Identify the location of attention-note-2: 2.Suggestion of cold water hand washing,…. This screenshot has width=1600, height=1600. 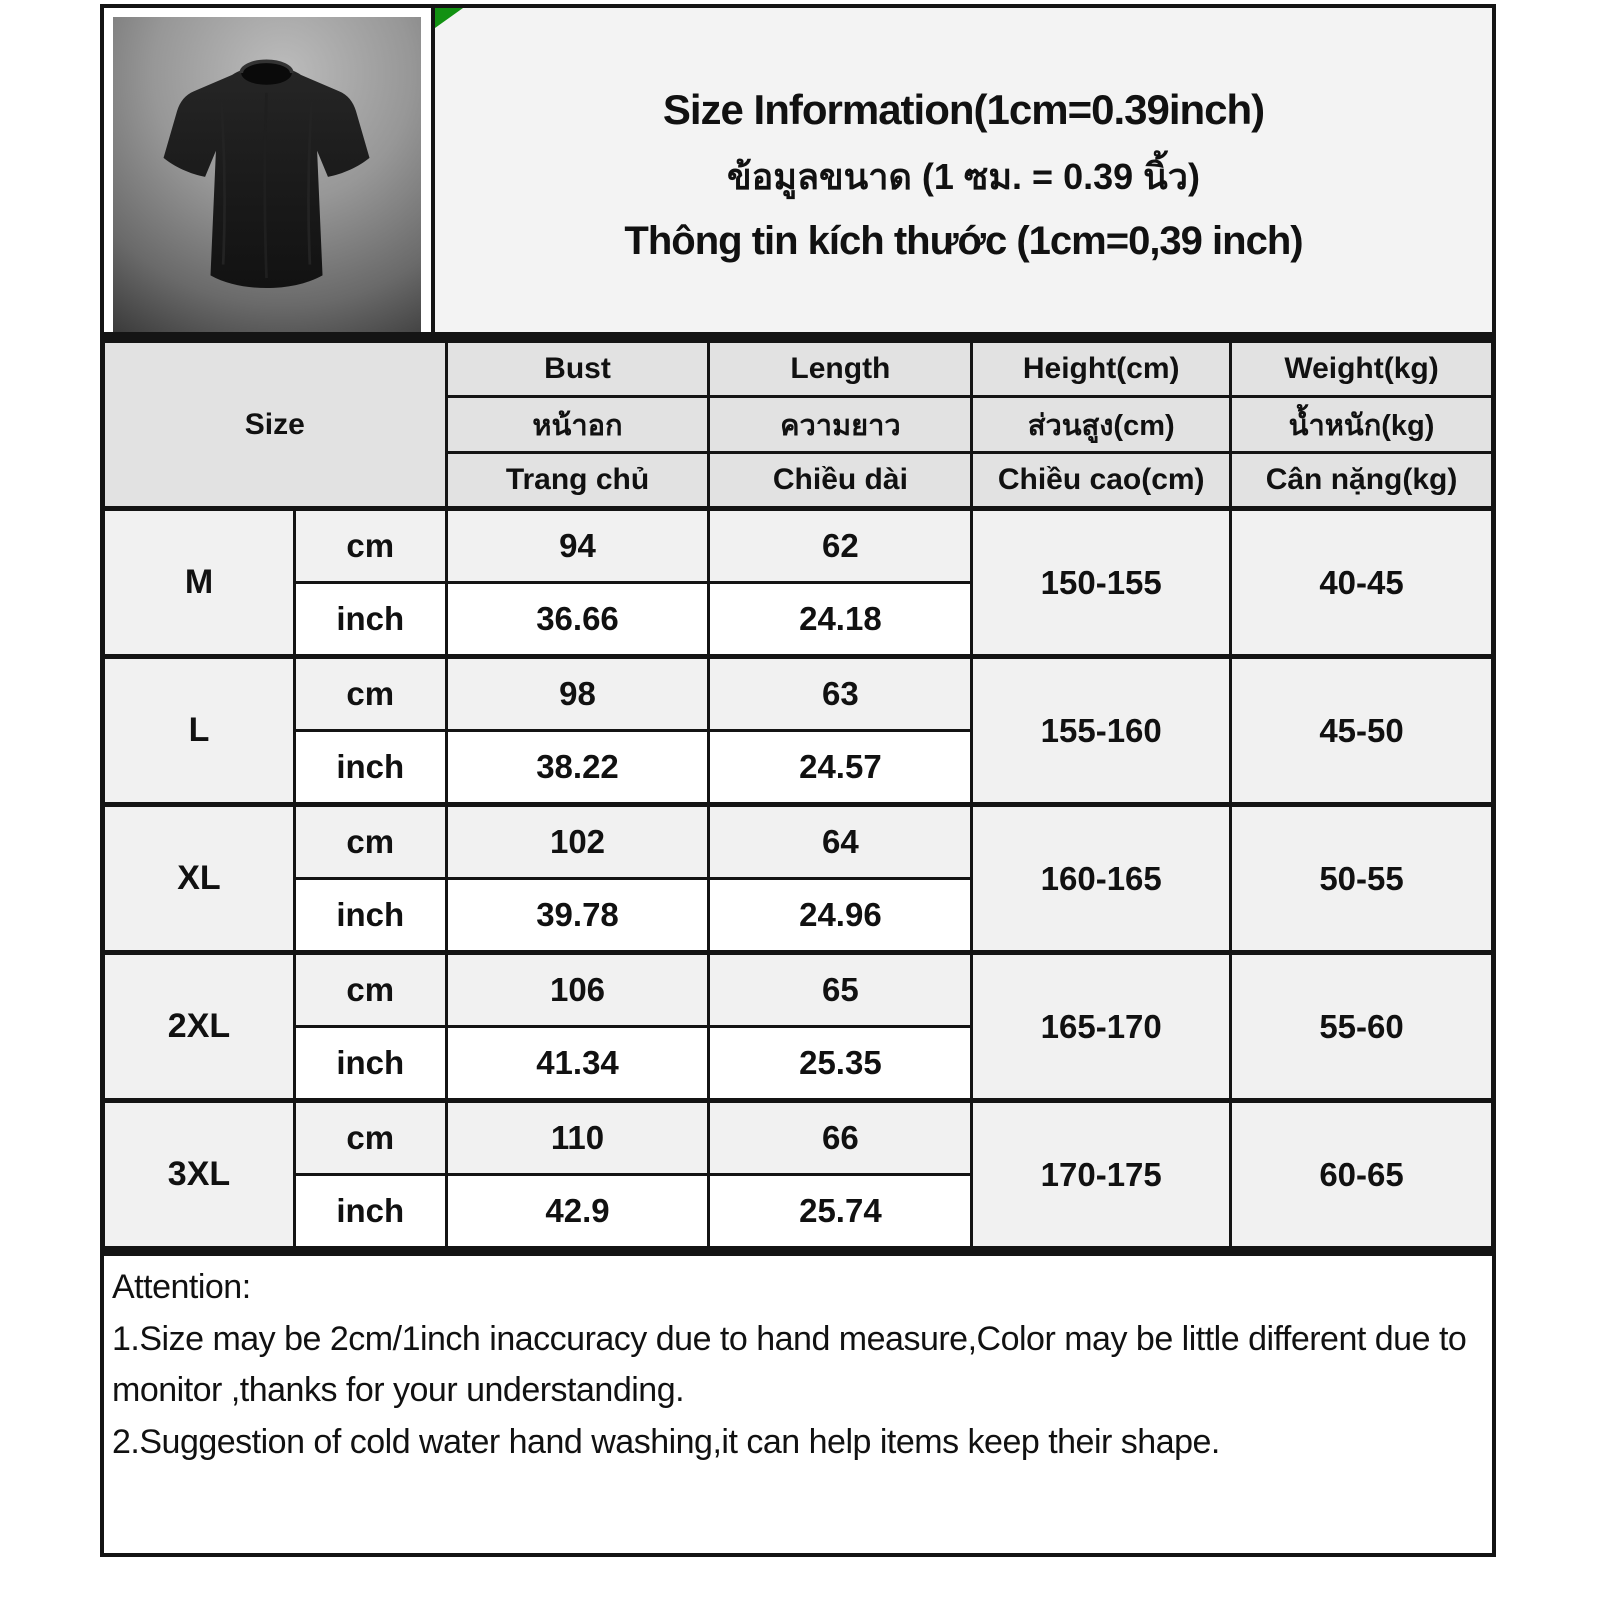
(666, 1442).